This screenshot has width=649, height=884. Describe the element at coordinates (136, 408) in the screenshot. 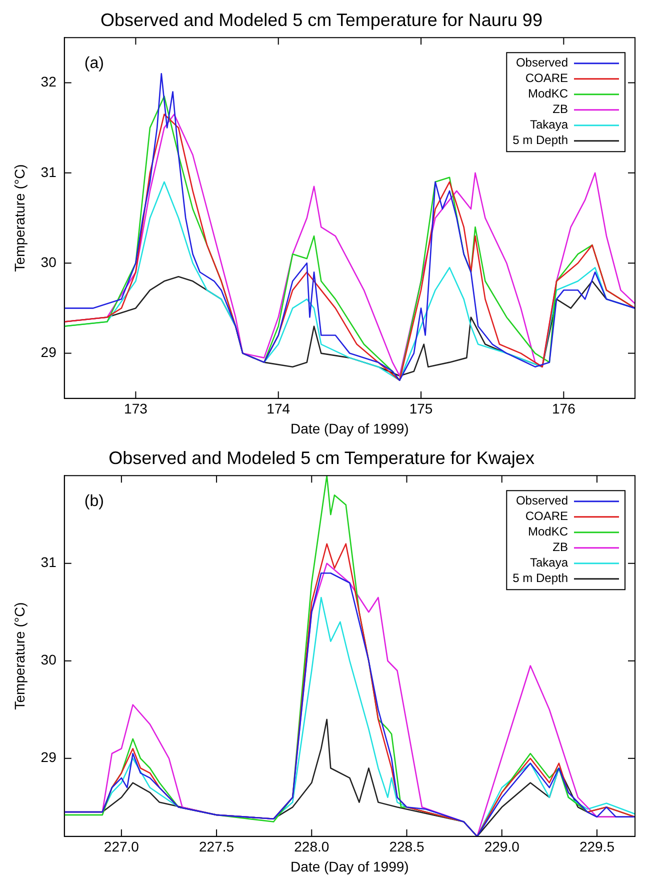

I see `x-tick-label: 173` at that location.